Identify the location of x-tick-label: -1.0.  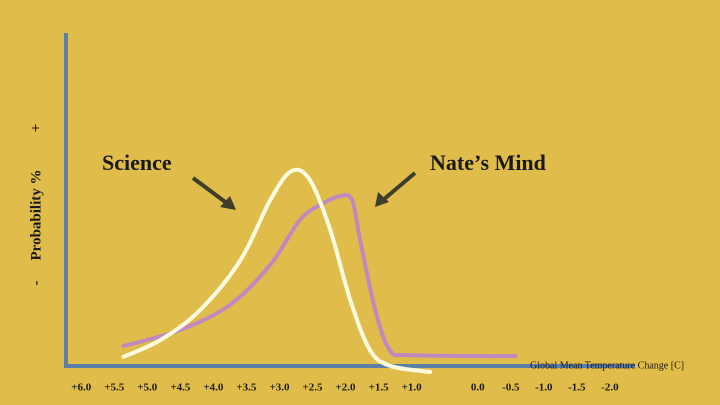
(544, 388).